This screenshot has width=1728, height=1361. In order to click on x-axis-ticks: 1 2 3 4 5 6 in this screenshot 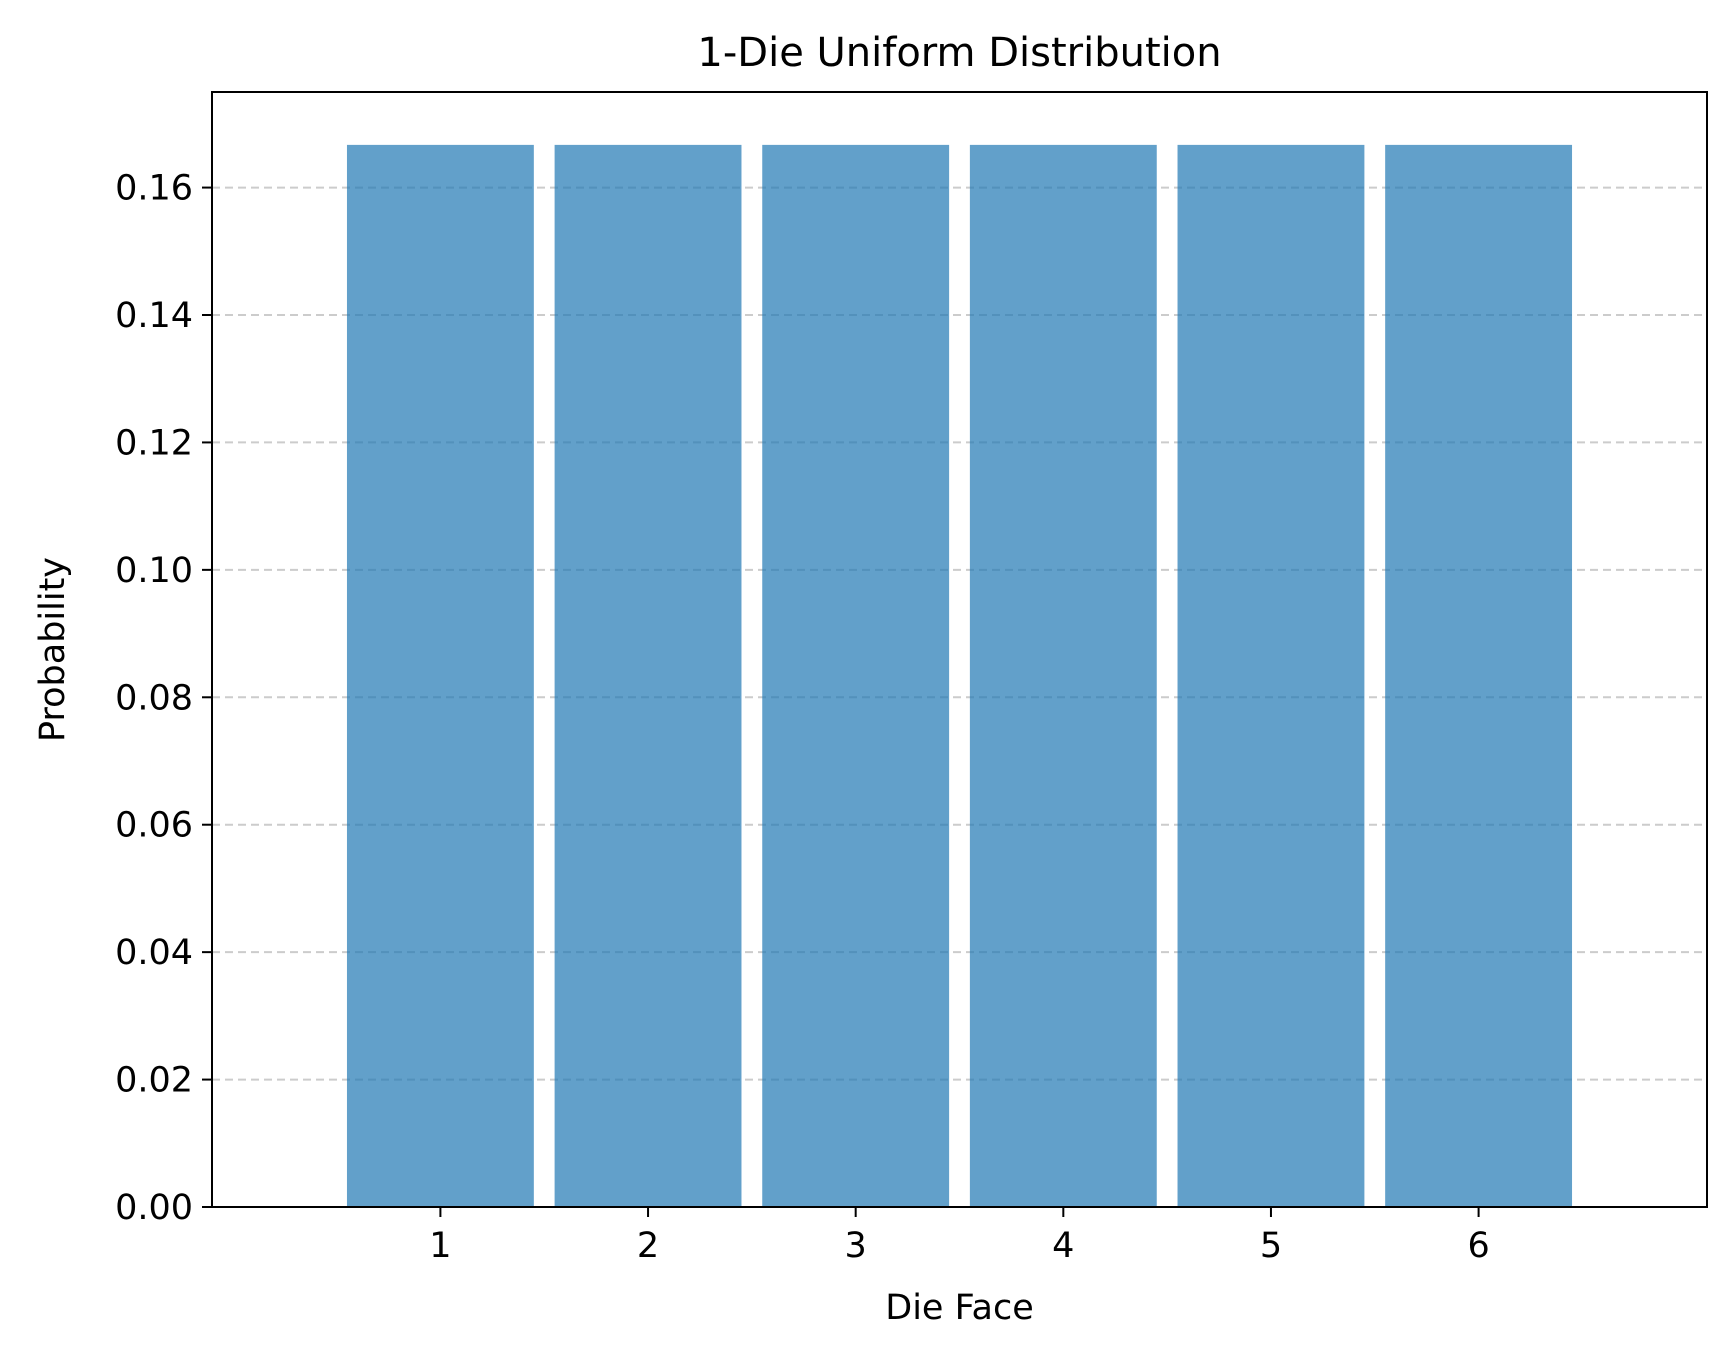, I will do `click(959, 1236)`.